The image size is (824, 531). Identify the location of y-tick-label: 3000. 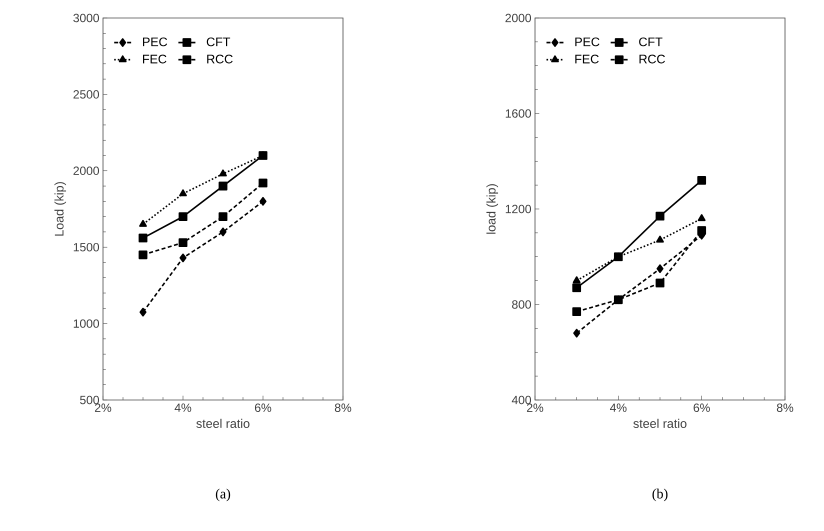
(86, 18).